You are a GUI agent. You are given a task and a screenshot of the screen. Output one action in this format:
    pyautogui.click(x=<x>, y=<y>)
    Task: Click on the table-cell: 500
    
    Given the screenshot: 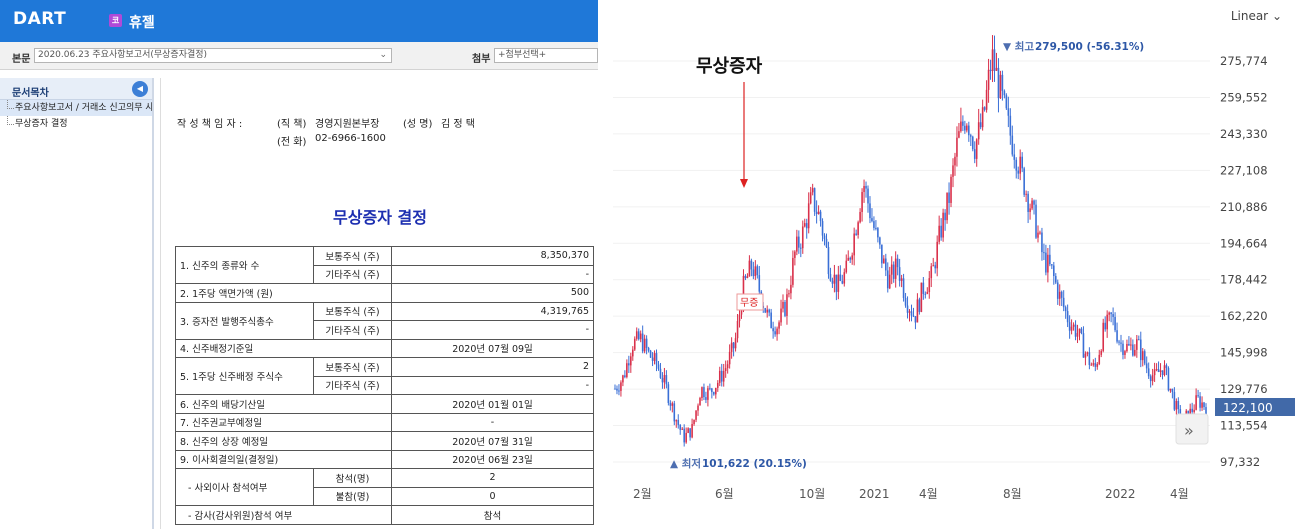 What is the action you would take?
    pyautogui.click(x=492, y=293)
    